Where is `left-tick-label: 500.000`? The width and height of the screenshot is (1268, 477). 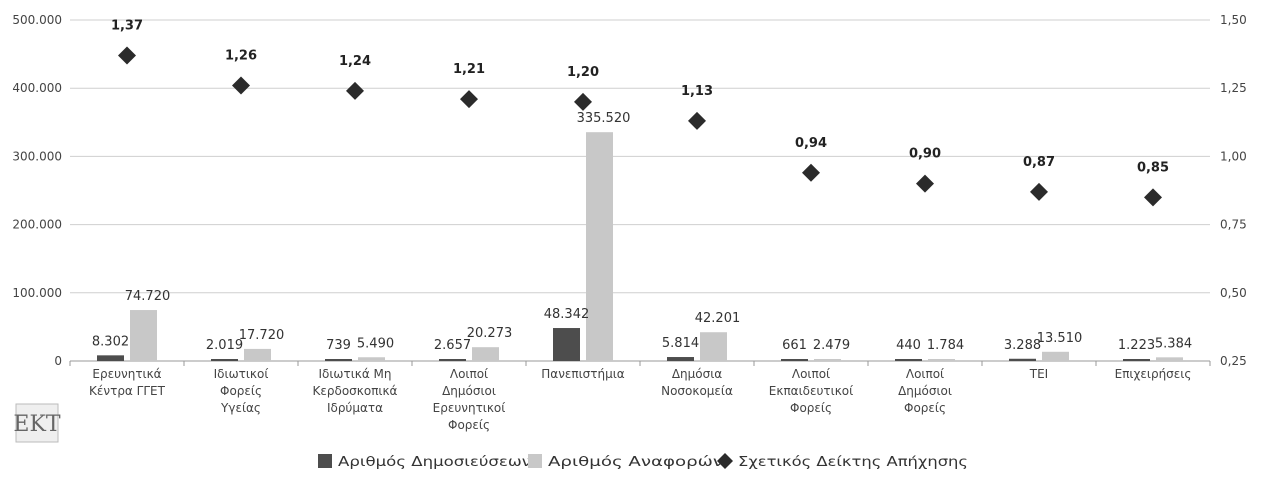
left-tick-label: 500.000 is located at coordinates (37, 20).